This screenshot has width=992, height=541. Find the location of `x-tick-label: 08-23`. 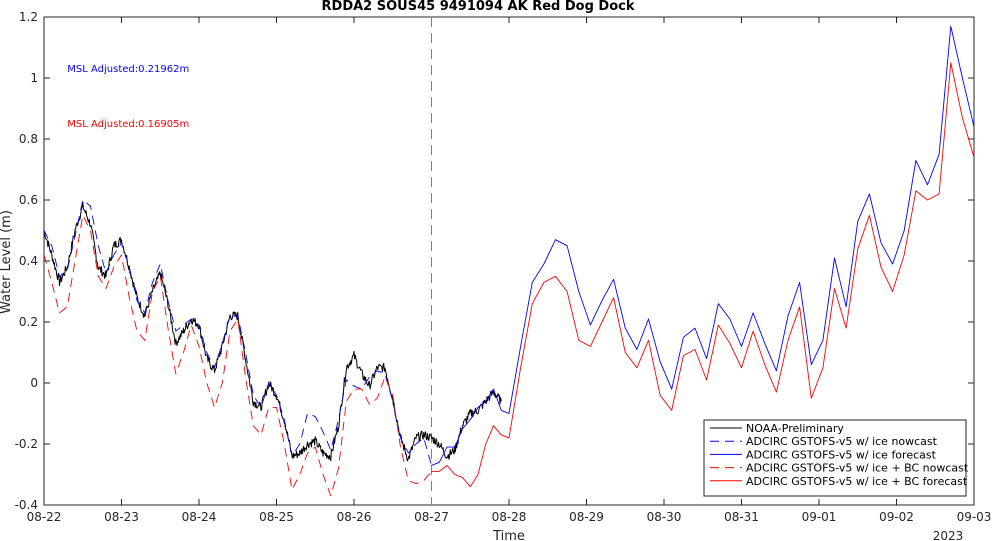

x-tick-label: 08-23 is located at coordinates (121, 517).